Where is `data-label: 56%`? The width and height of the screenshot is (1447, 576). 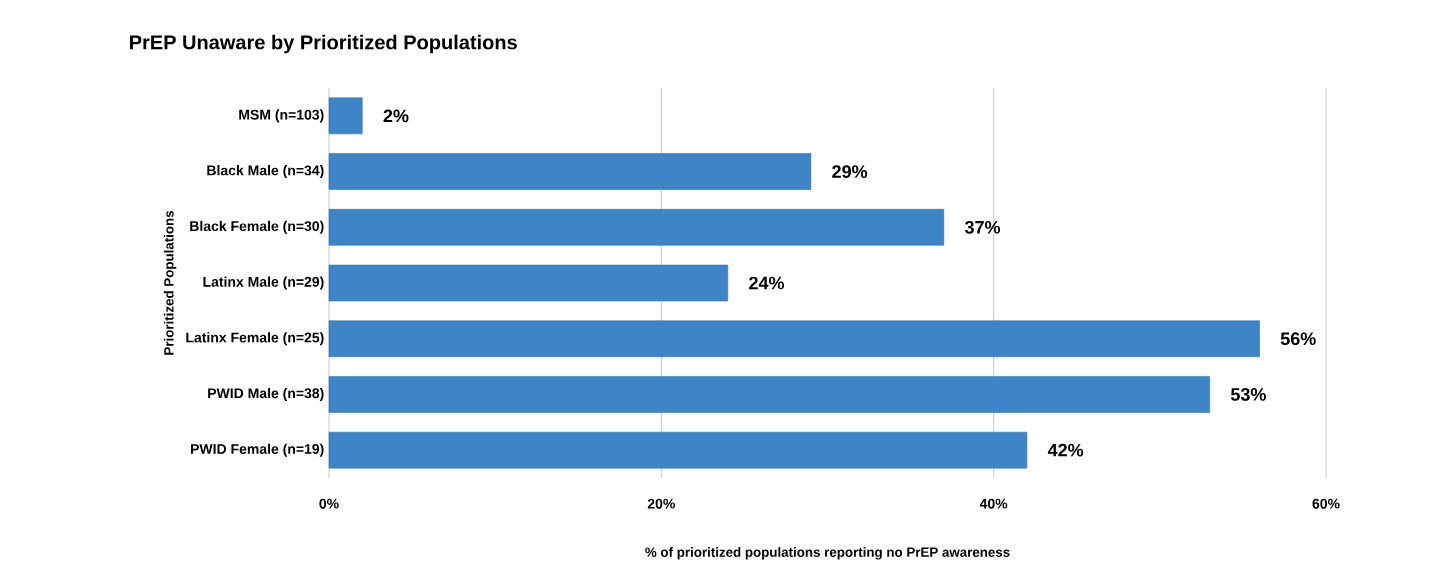
data-label: 56% is located at coordinates (1298, 339).